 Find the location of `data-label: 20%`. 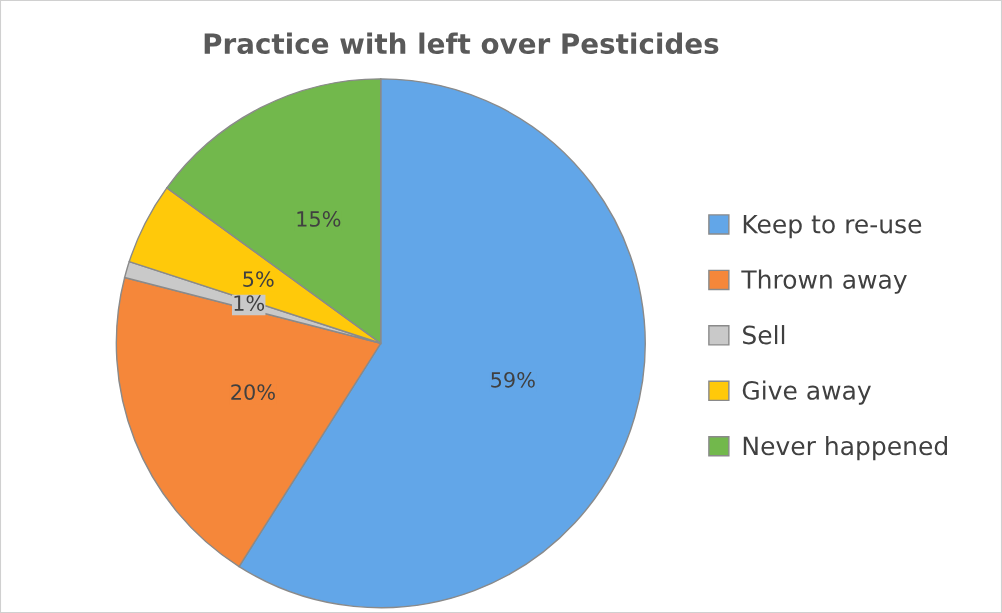

data-label: 20% is located at coordinates (253, 392).